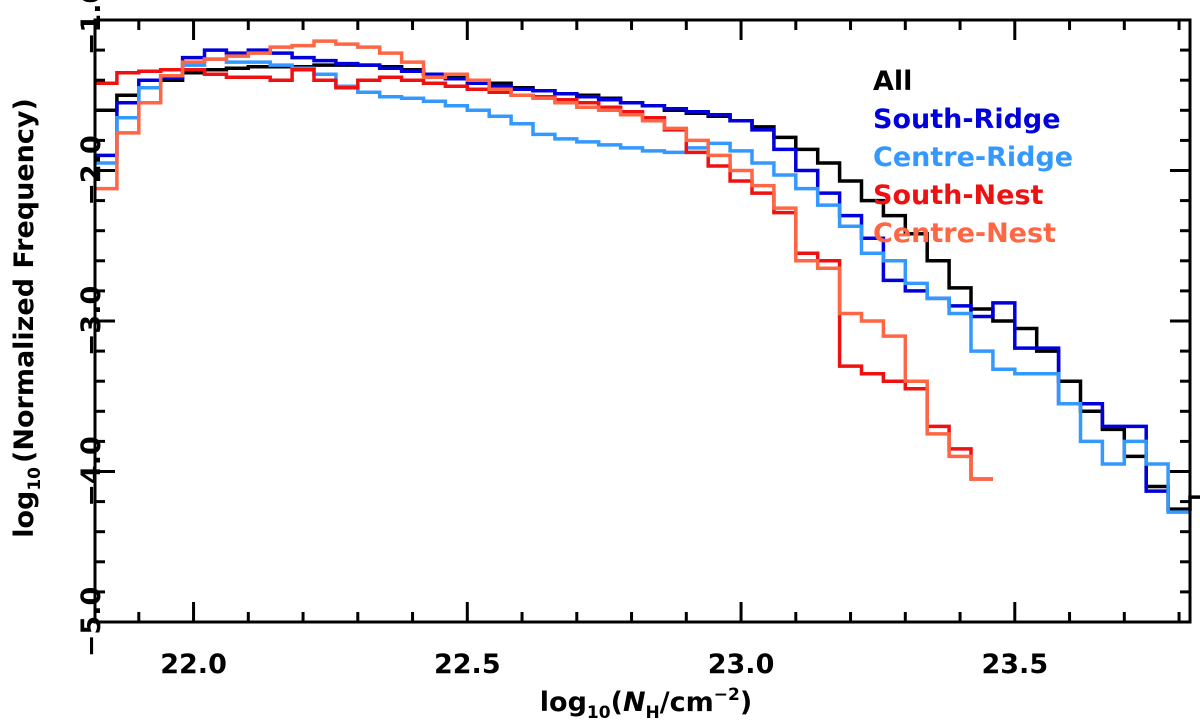 This screenshot has height=724, width=1200. I want to click on y-tick-label: −4.0, so click(91, 471).